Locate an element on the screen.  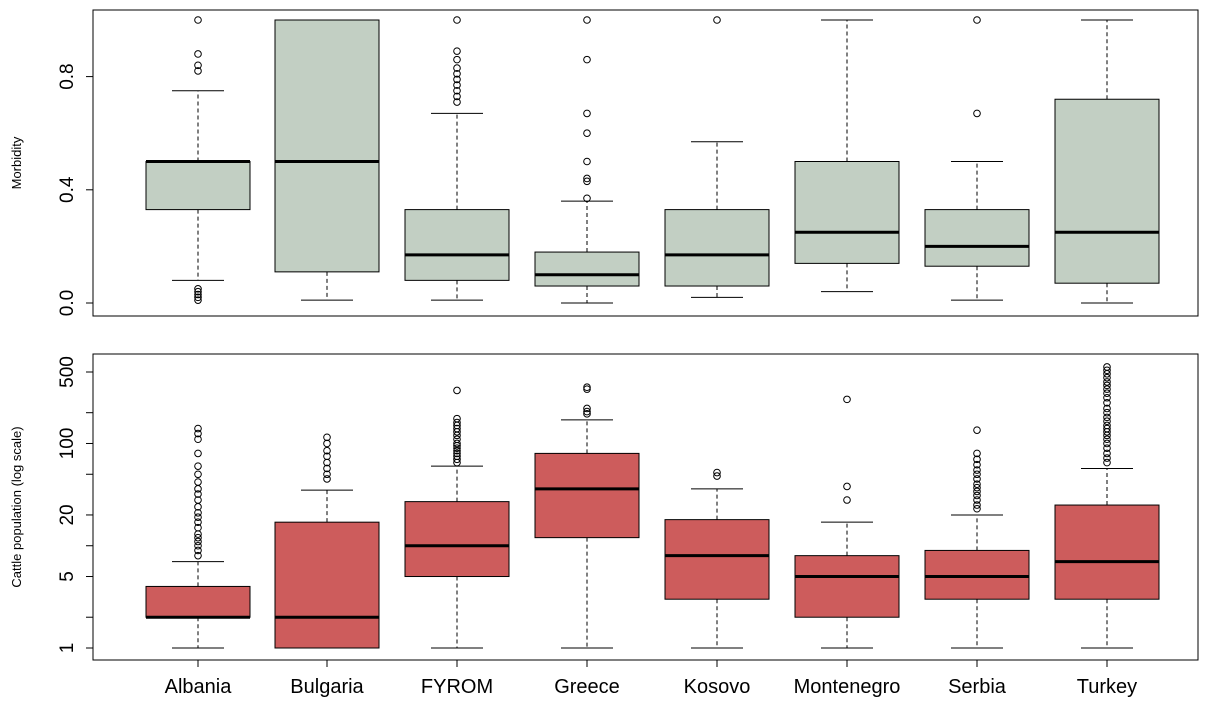
box-montenegro is located at coordinates (847, 522).